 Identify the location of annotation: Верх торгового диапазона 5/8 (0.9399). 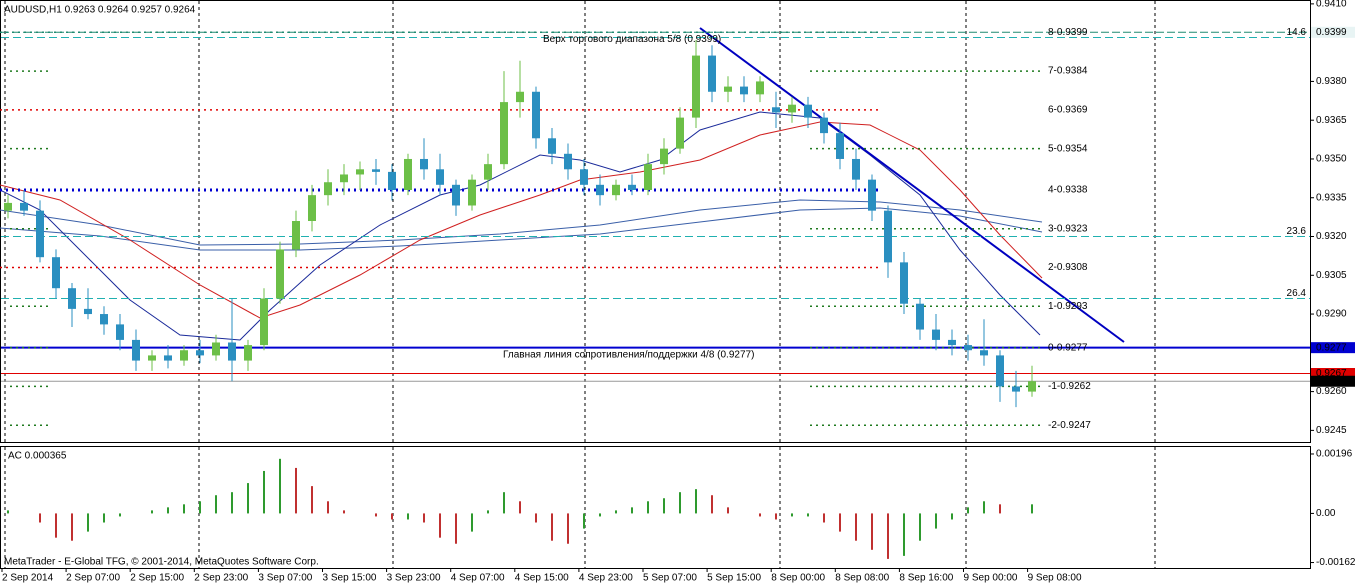
(632, 39).